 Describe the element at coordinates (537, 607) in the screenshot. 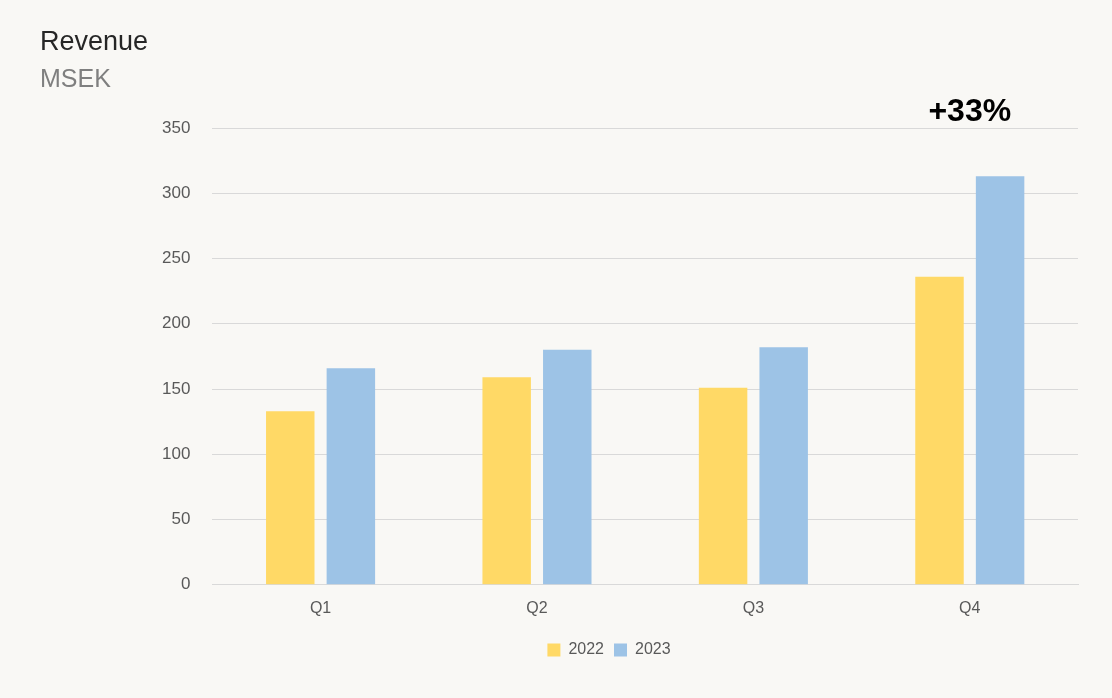

I see `x-tick-label: Q2` at that location.